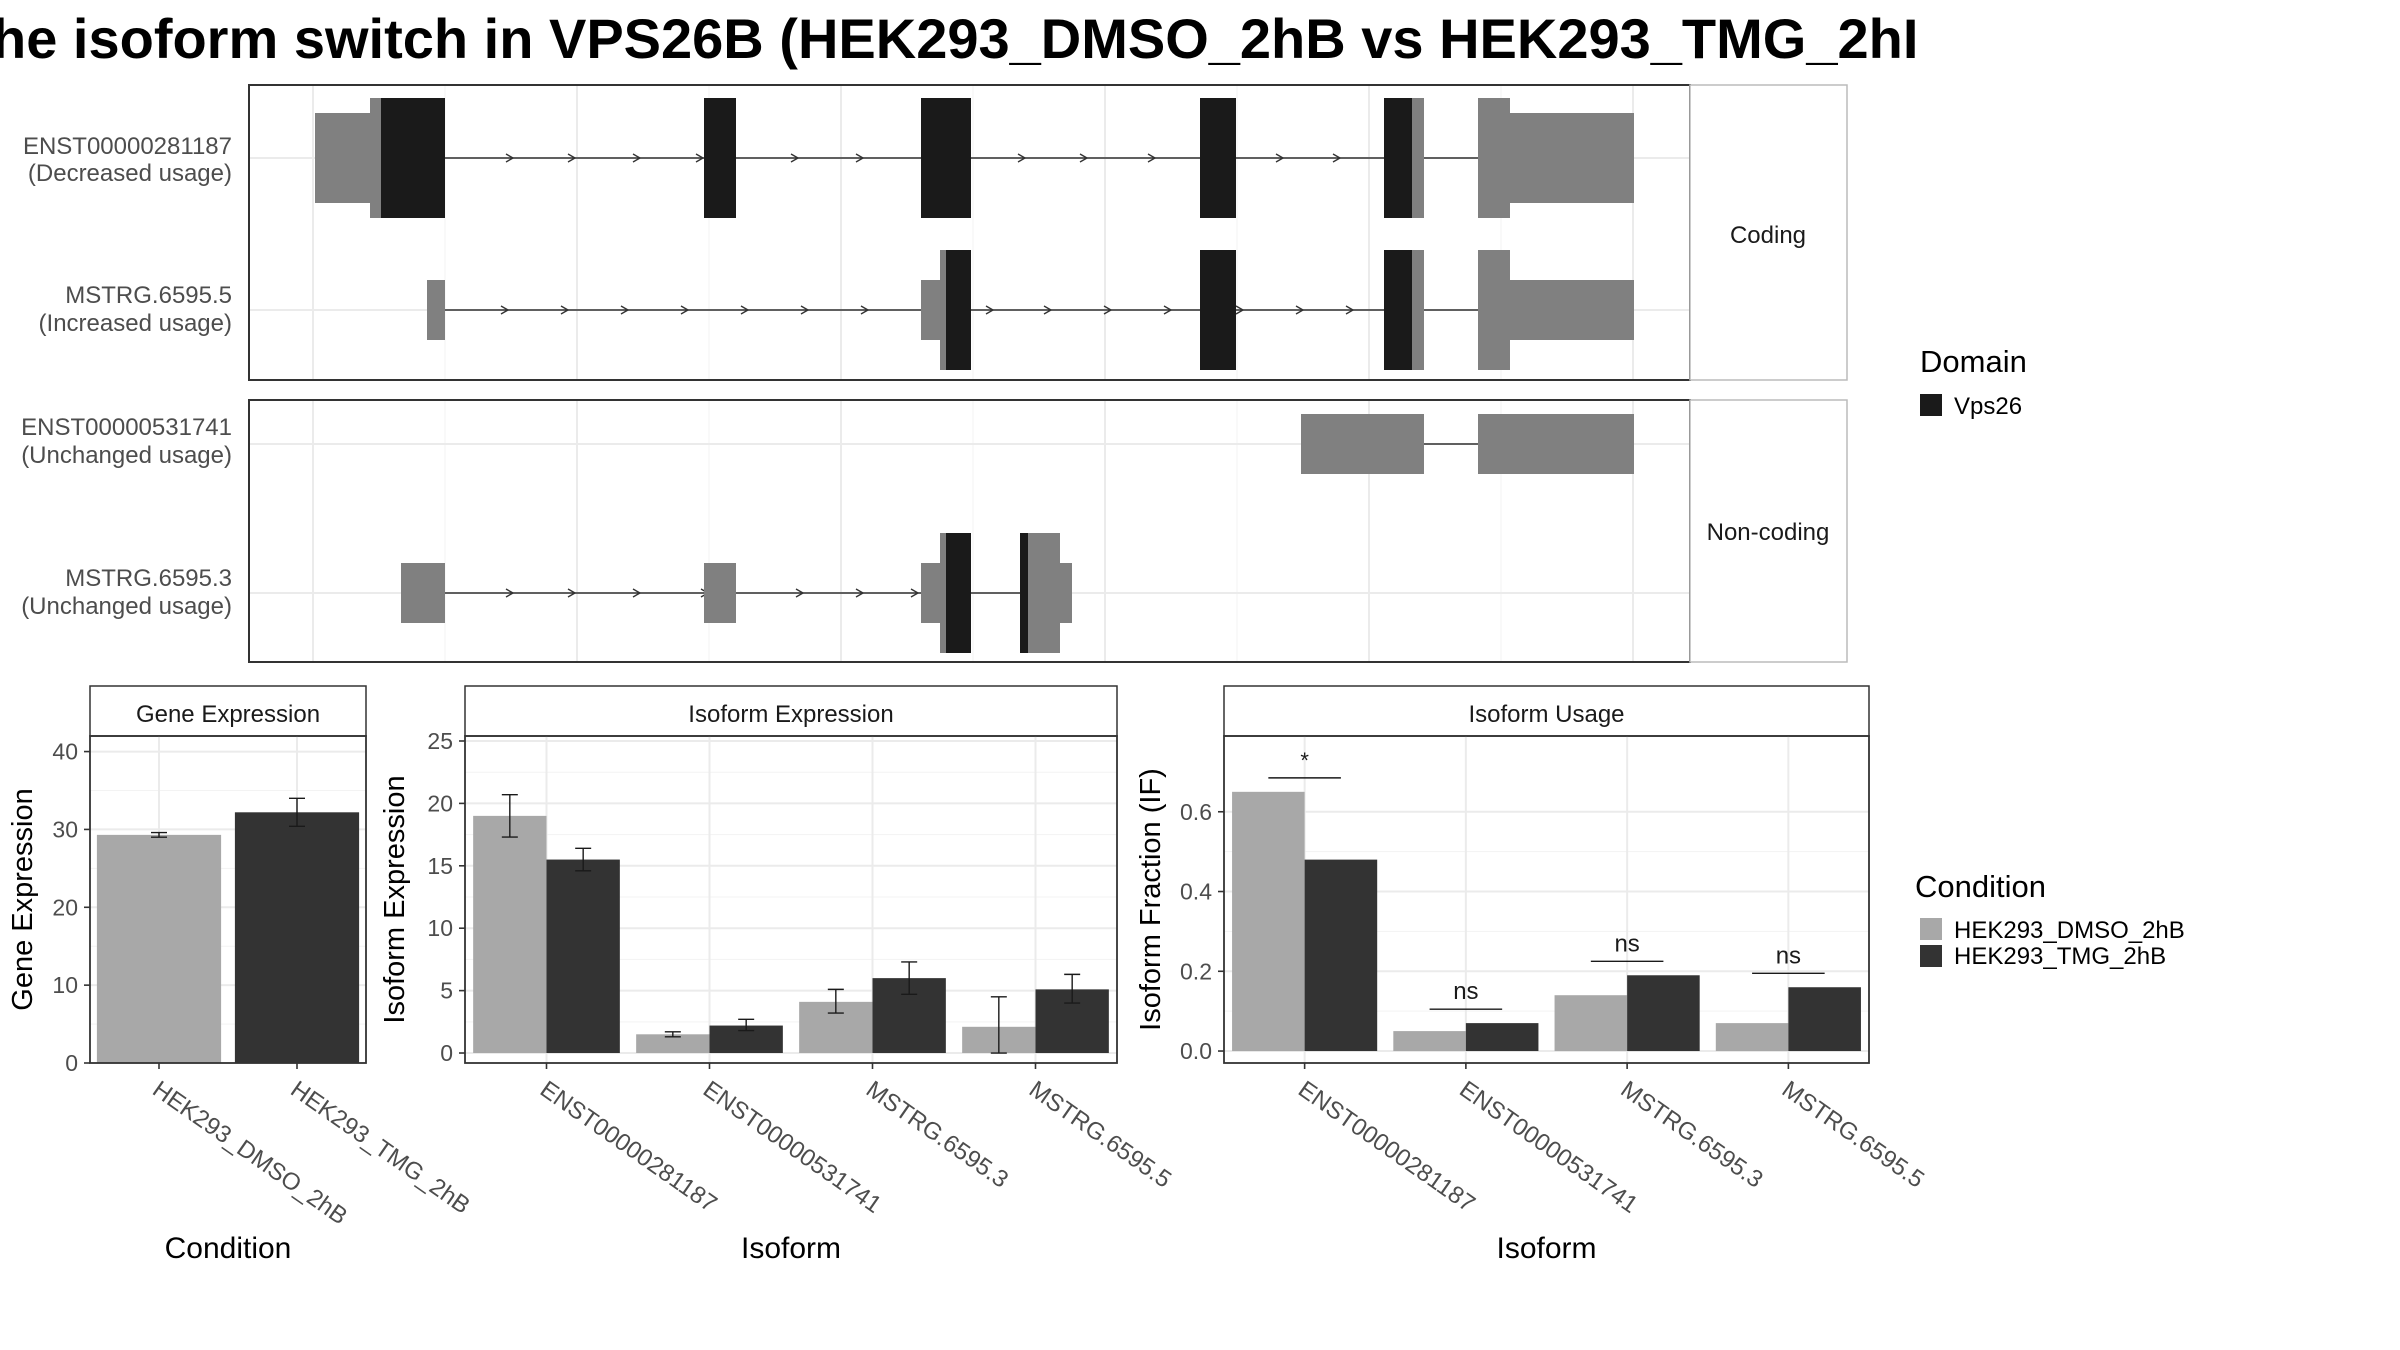 Image resolution: width=2400 pixels, height=1350 pixels. What do you see at coordinates (228, 1248) in the screenshot?
I see `x-axis-title: Condition` at bounding box center [228, 1248].